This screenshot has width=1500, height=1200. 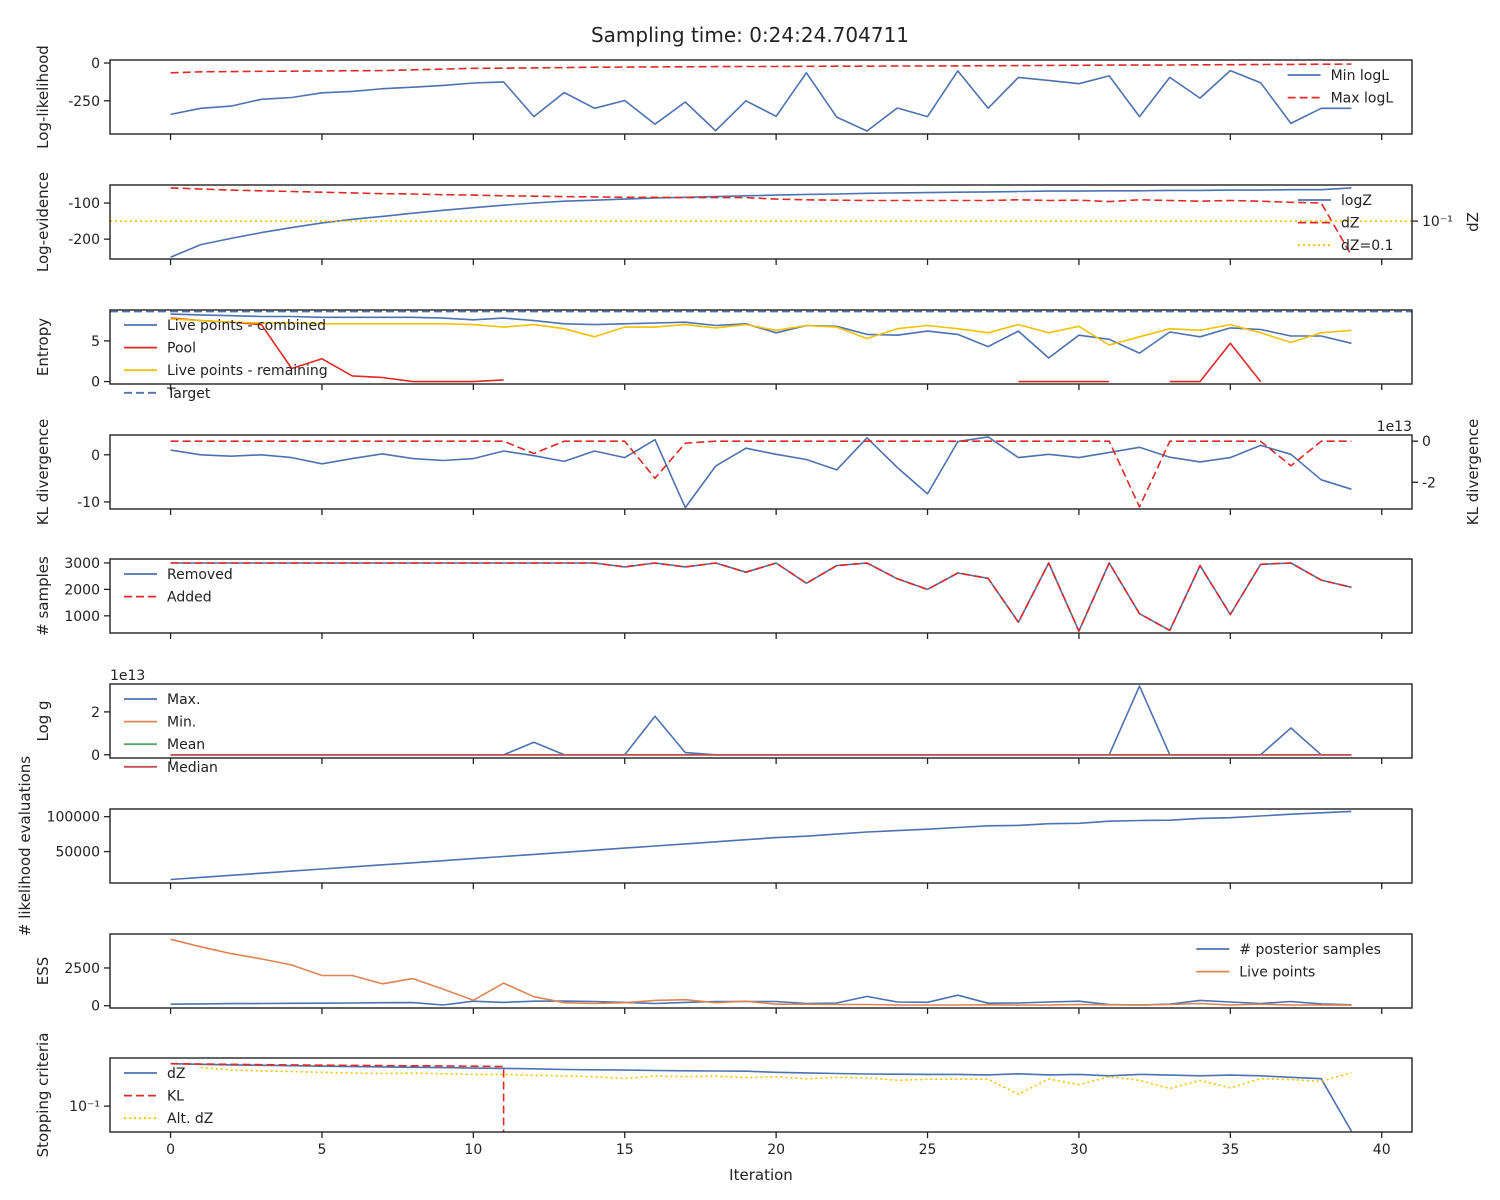 What do you see at coordinates (1362, 99) in the screenshot?
I see `panel-1-legend-label: Max logL` at bounding box center [1362, 99].